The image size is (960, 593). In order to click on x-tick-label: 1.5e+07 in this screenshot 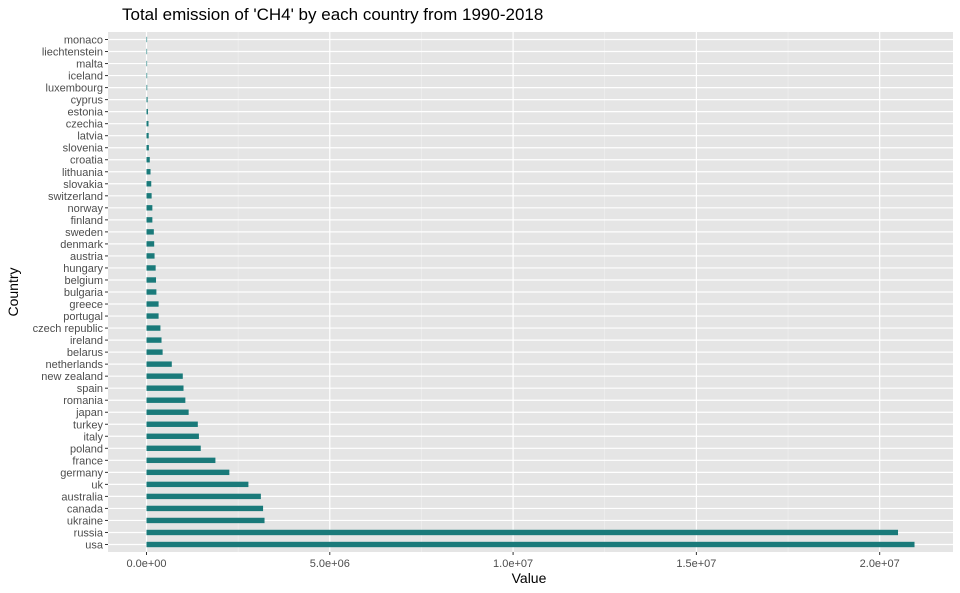, I will do `click(696, 564)`.